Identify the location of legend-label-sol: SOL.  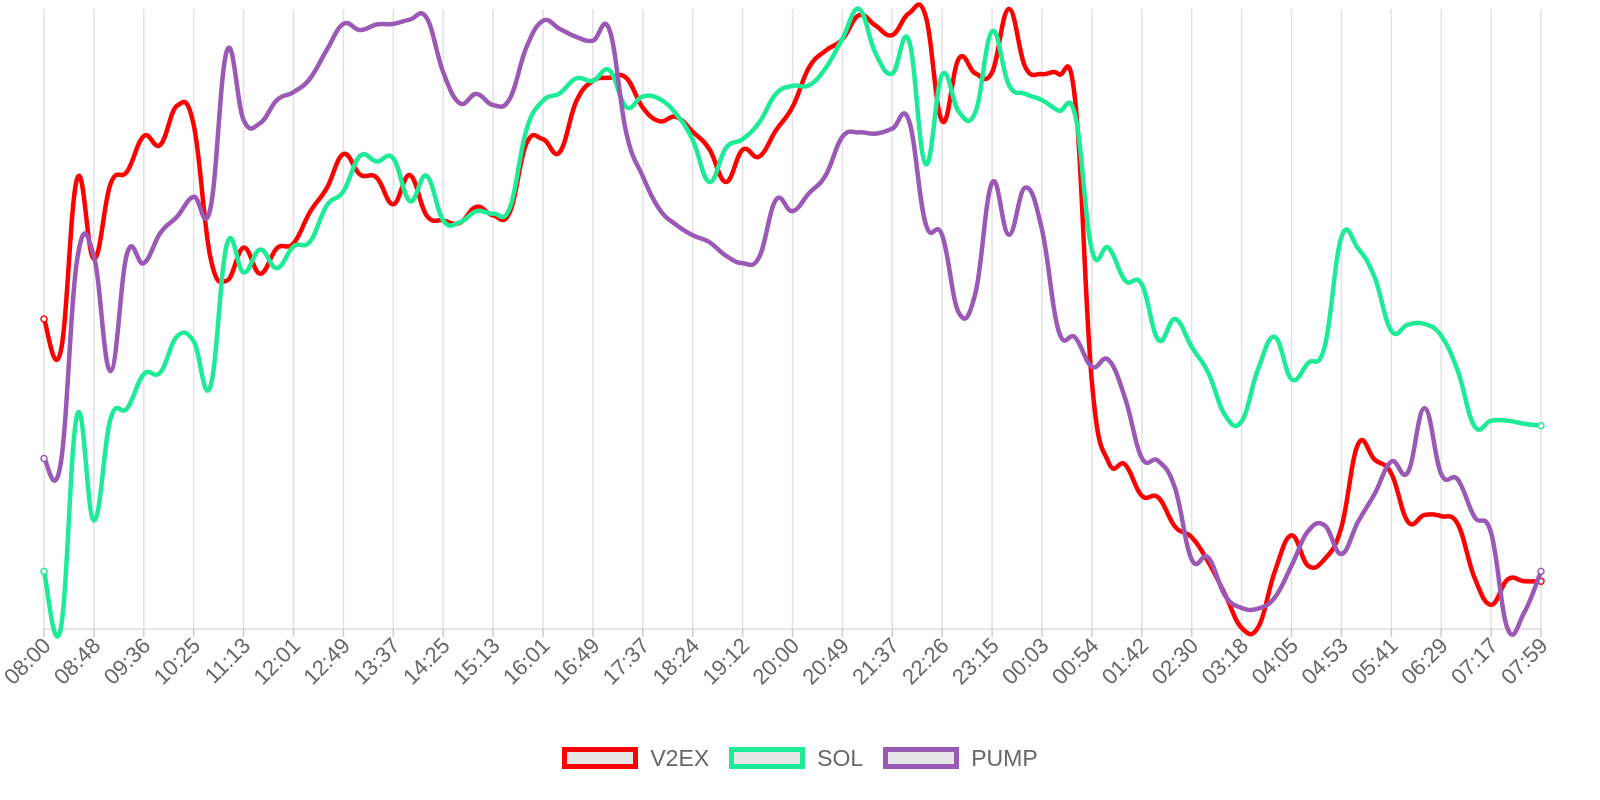
(840, 757).